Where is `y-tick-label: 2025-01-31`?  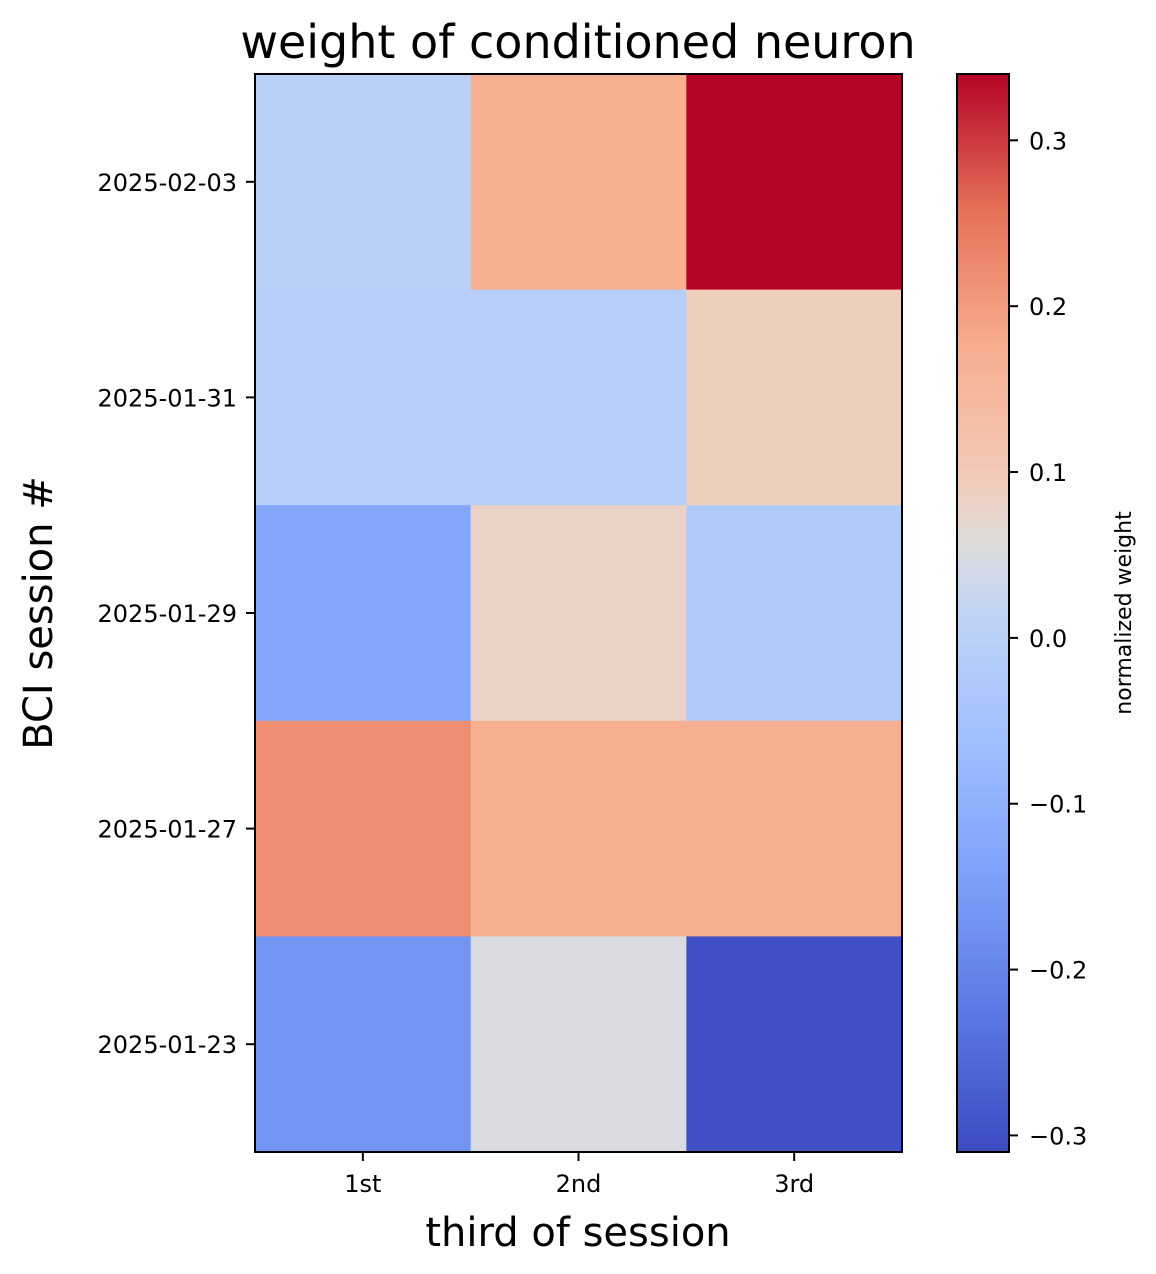 y-tick-label: 2025-01-31 is located at coordinates (167, 398).